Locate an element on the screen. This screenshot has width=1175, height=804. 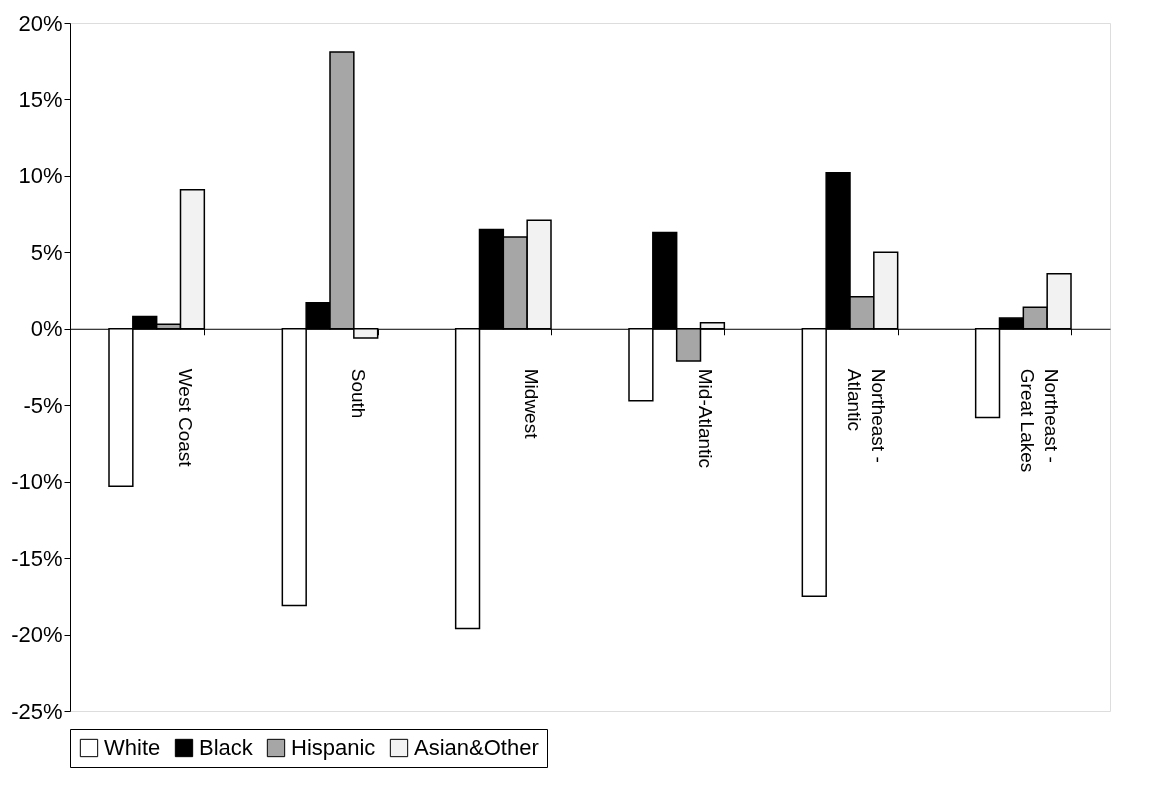
legend-label: Hispanic is located at coordinates (333, 747).